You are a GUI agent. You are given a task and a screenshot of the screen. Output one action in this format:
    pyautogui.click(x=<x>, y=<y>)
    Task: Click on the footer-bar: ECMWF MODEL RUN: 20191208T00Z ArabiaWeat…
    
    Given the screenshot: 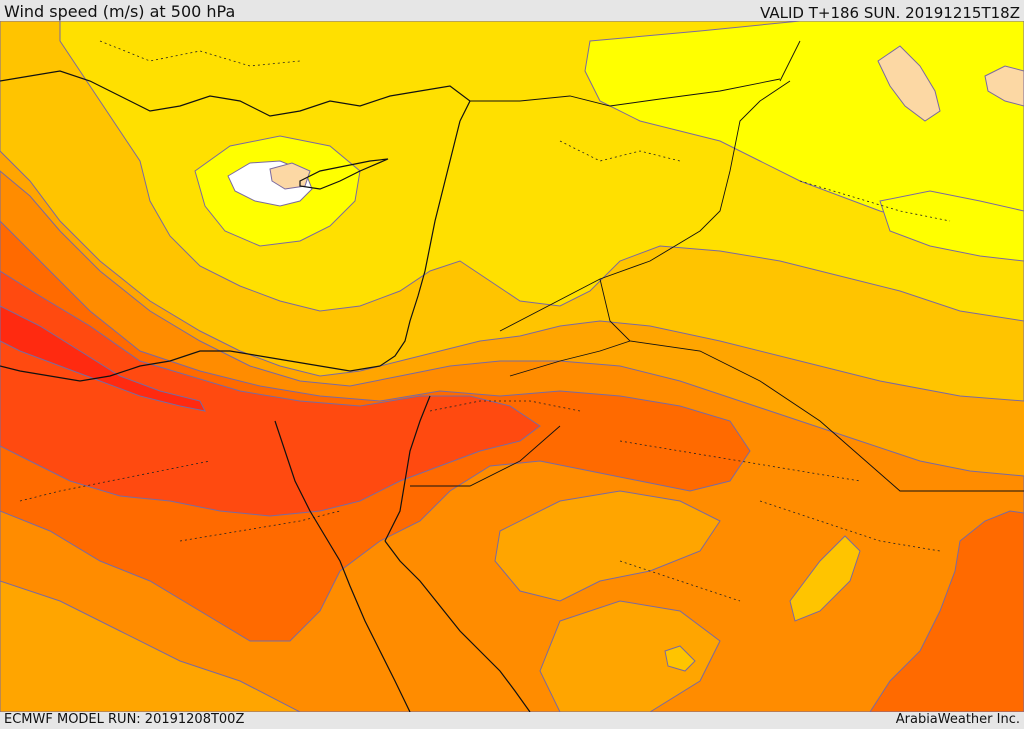 What is the action you would take?
    pyautogui.click(x=512, y=720)
    